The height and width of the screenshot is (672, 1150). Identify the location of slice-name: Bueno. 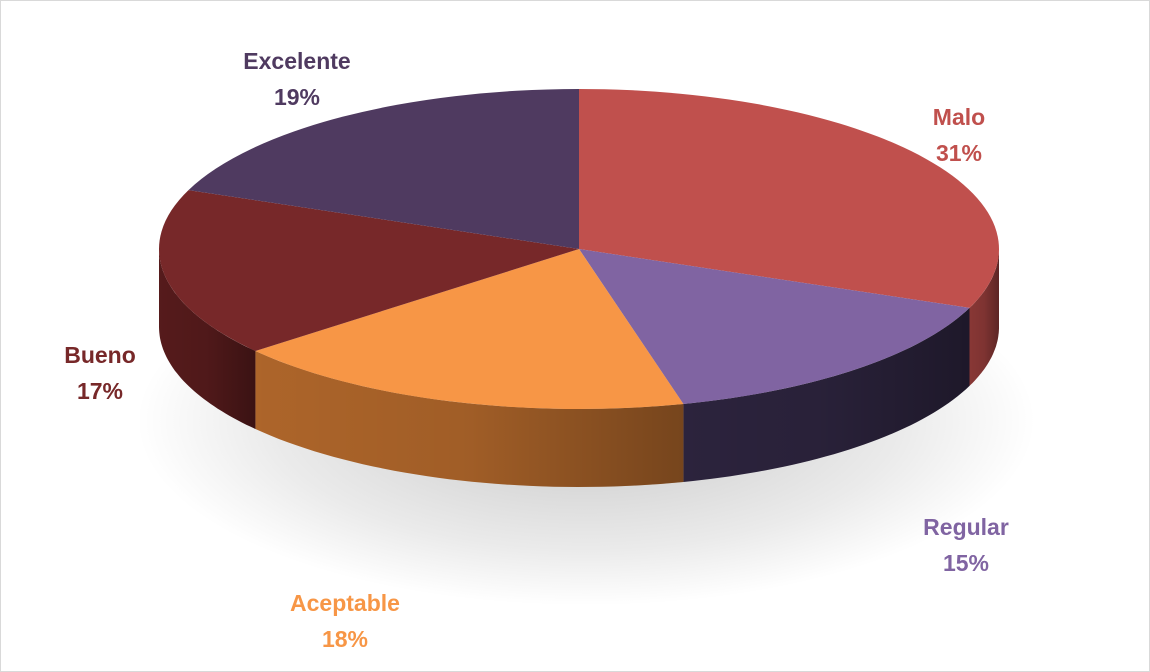
(100, 355).